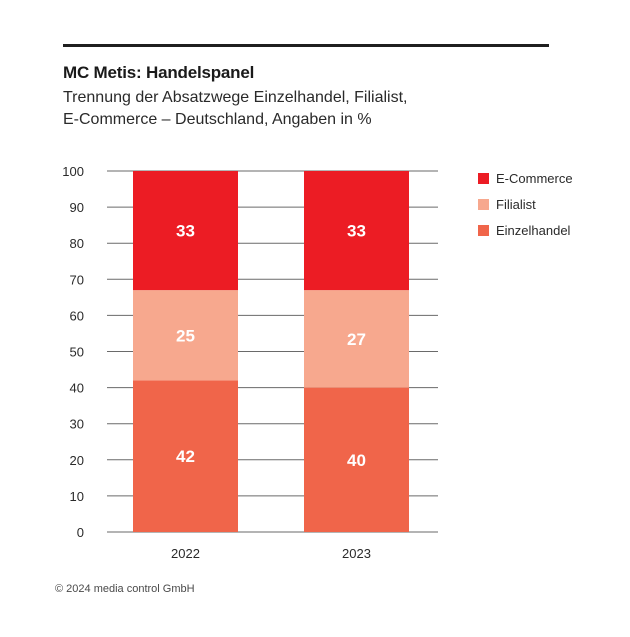  I want to click on data-label: 42, so click(185, 456).